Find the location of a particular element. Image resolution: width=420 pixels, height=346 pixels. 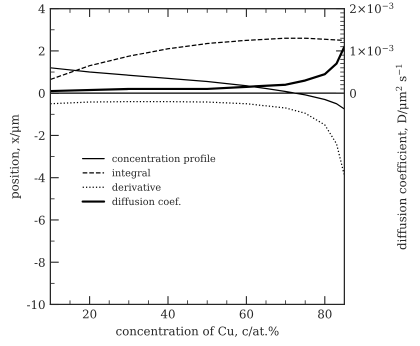

x-tick-label: 20 is located at coordinates (89, 314).